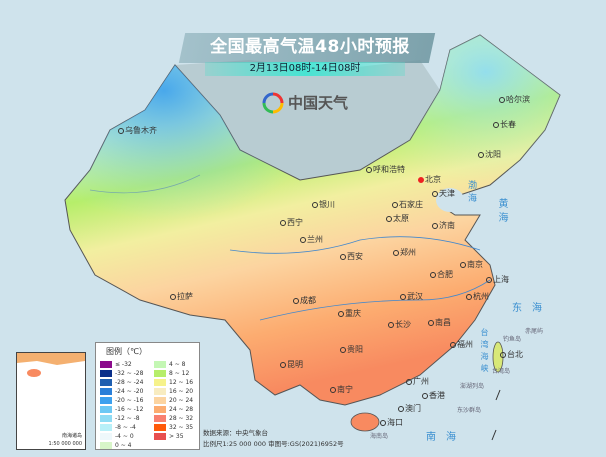  What do you see at coordinates (323, 205) in the screenshot?
I see `city-label: 银川` at bounding box center [323, 205].